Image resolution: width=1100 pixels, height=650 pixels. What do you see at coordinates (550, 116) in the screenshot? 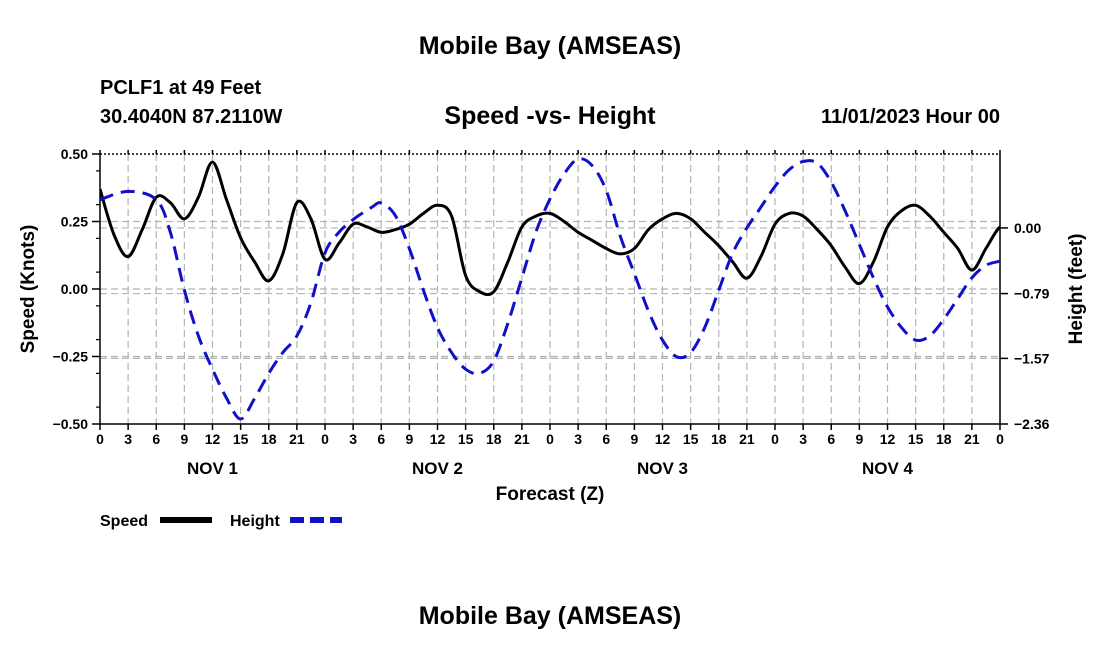
I see `chart-subtitle: Speed -vs- Height` at bounding box center [550, 116].